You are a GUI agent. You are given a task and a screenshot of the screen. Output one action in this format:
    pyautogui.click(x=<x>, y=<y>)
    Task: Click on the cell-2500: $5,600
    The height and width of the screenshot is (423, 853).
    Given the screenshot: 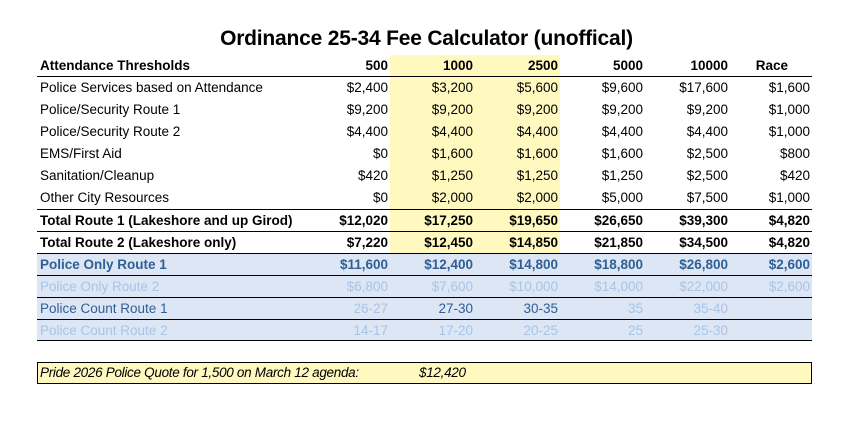 What is the action you would take?
    pyautogui.click(x=537, y=87)
    